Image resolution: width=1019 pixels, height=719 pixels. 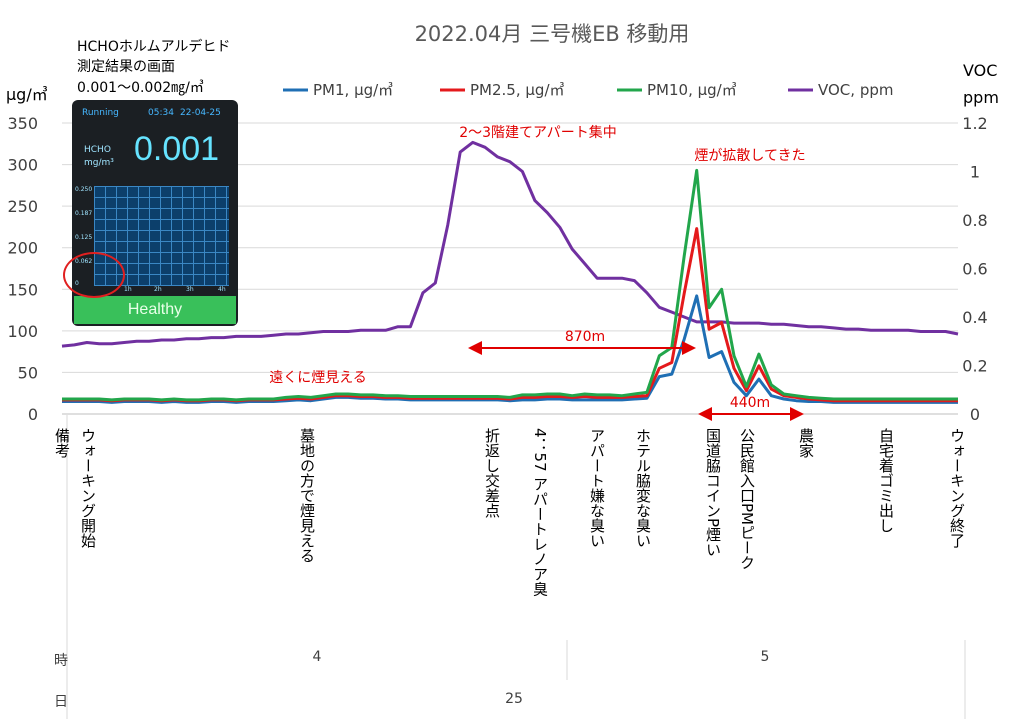 I want to click on right-tick-1.2: 1.2, so click(x=974, y=123).